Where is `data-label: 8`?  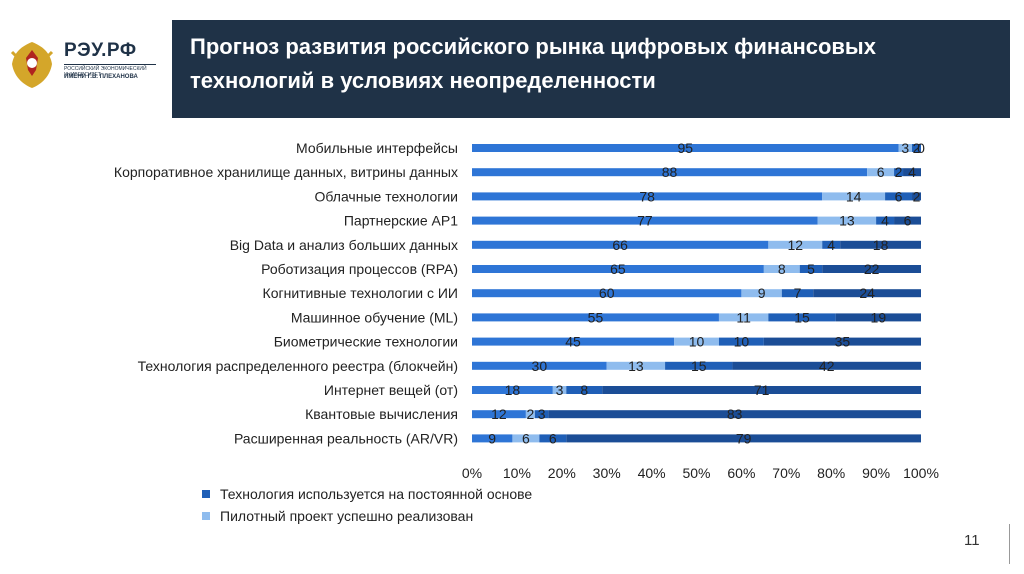
data-label: 8 is located at coordinates (584, 390).